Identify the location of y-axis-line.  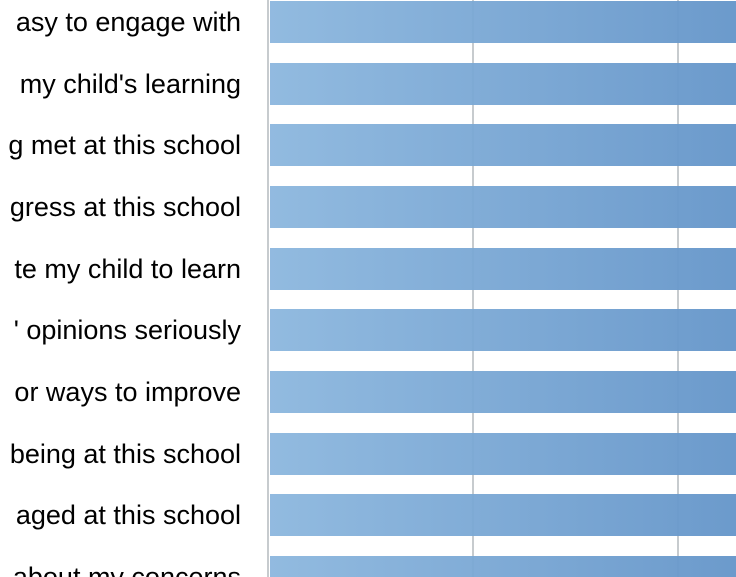
(268, 288).